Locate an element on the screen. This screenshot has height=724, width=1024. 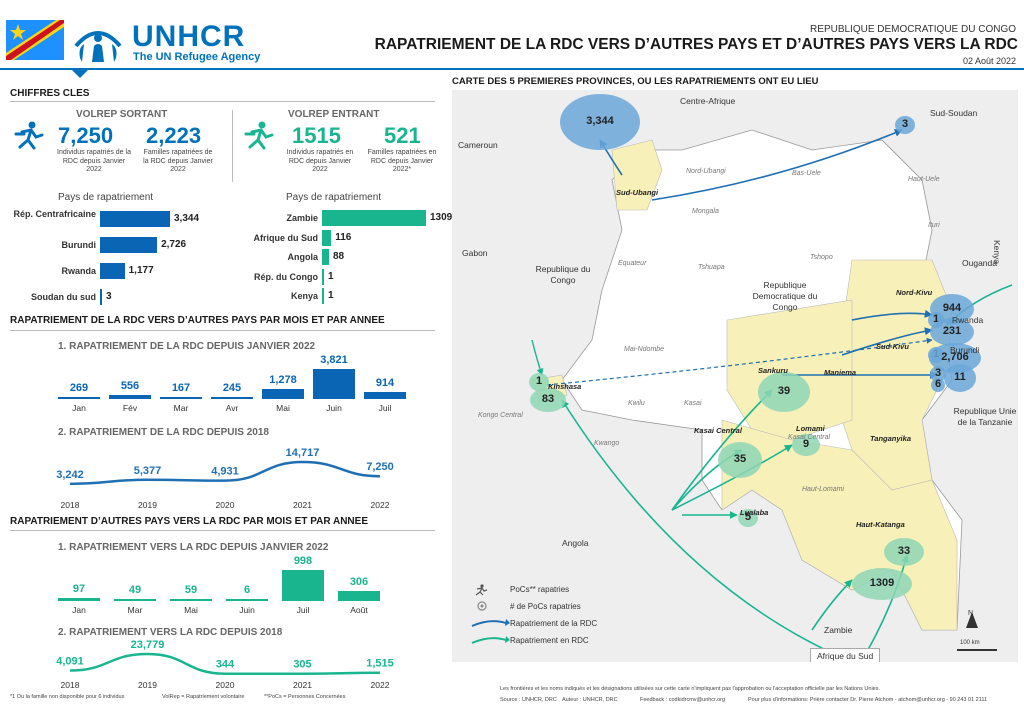
country-label: Republique Democratique du Congo is located at coordinates (785, 296).